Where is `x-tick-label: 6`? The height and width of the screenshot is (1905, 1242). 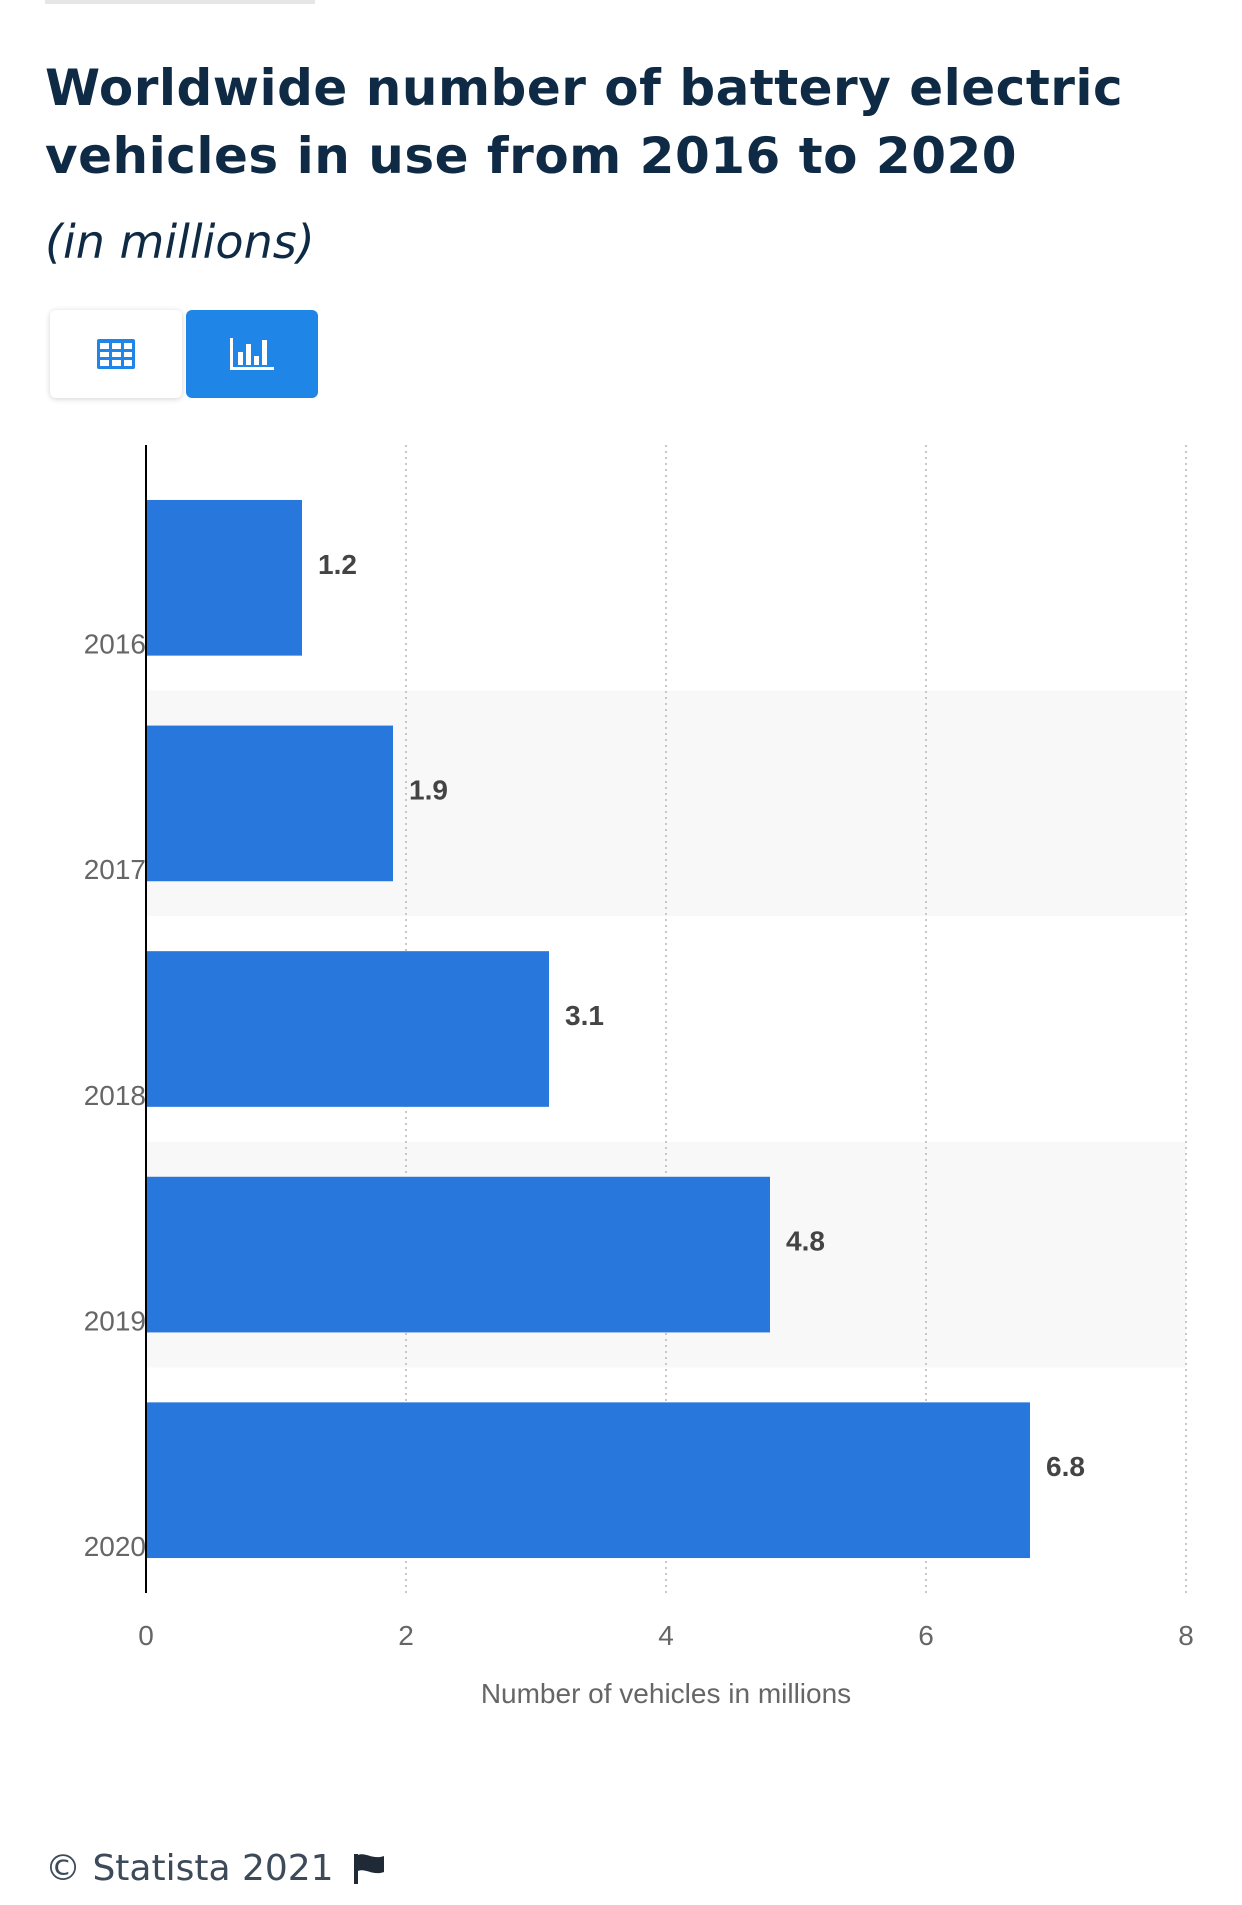
x-tick-label: 6 is located at coordinates (926, 1635).